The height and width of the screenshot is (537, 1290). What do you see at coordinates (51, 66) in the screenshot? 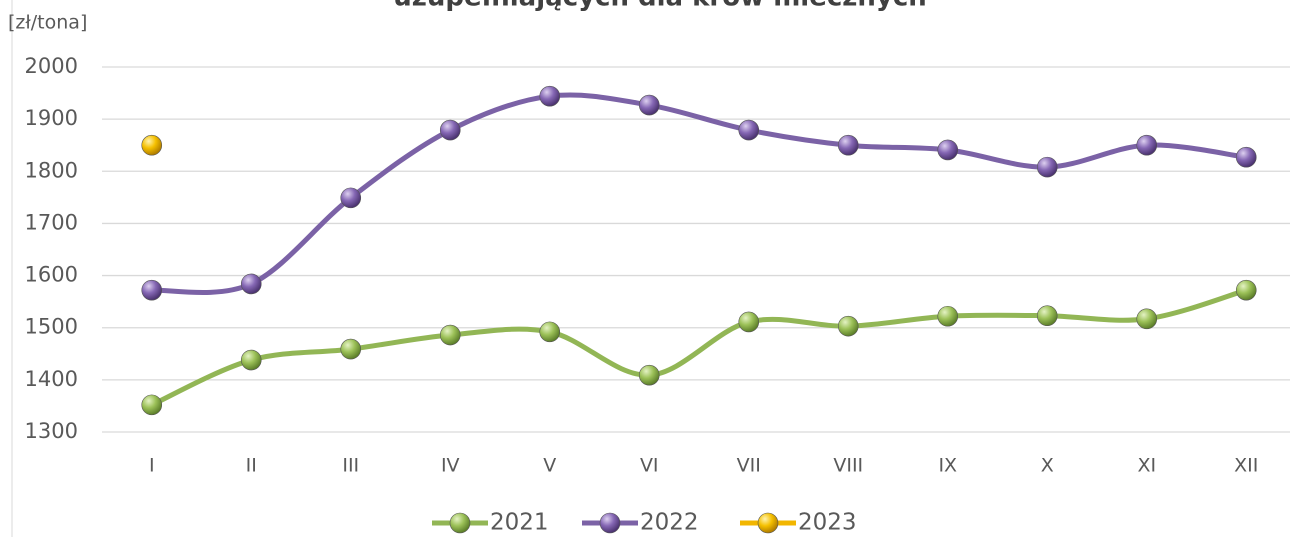
I see `y-tick-label: 2000` at bounding box center [51, 66].